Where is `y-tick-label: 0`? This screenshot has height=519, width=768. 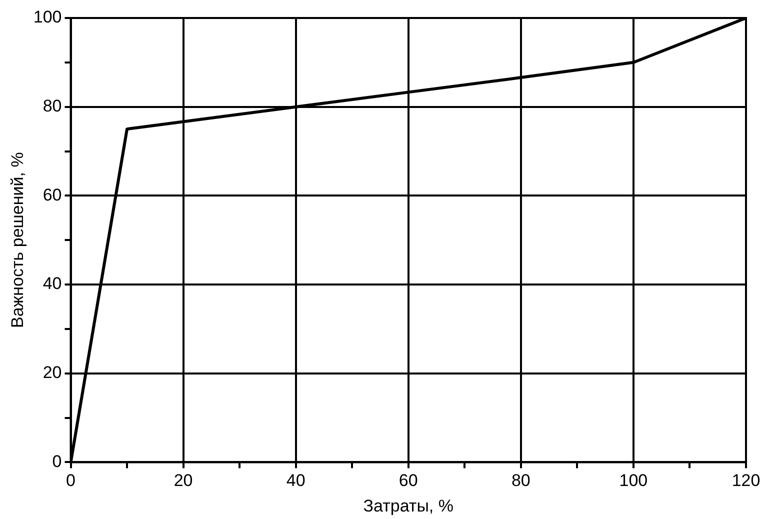 y-tick-label: 0 is located at coordinates (57, 461).